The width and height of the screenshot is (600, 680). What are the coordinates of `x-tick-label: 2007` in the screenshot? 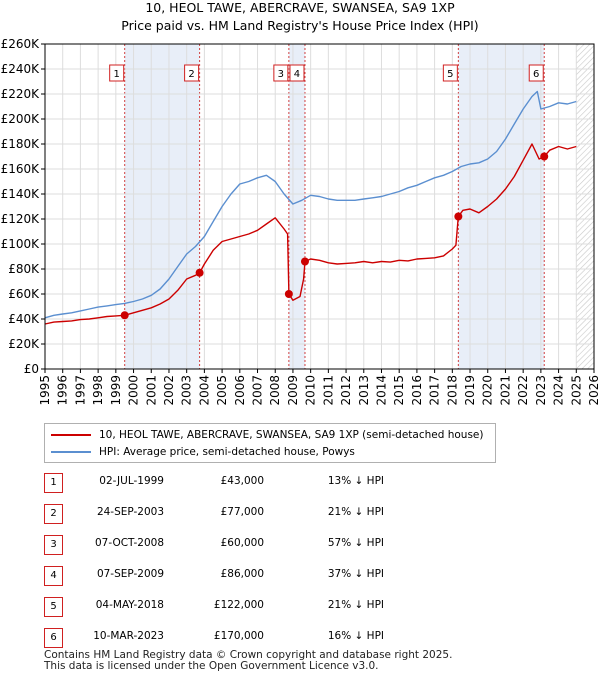 It's located at (258, 390).